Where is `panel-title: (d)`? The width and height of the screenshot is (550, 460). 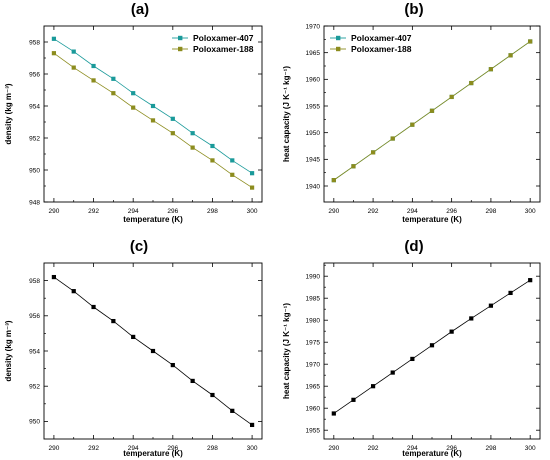 panel-title: (d) is located at coordinates (413, 246).